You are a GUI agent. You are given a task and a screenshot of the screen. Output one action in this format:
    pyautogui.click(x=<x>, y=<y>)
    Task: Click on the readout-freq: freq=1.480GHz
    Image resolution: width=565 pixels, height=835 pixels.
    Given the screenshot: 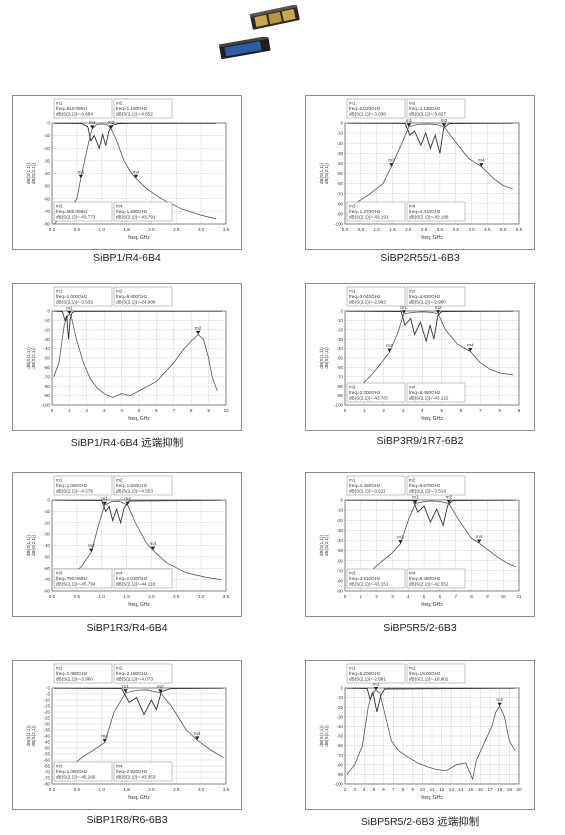 What is the action you would take?
    pyautogui.click(x=72, y=673)
    